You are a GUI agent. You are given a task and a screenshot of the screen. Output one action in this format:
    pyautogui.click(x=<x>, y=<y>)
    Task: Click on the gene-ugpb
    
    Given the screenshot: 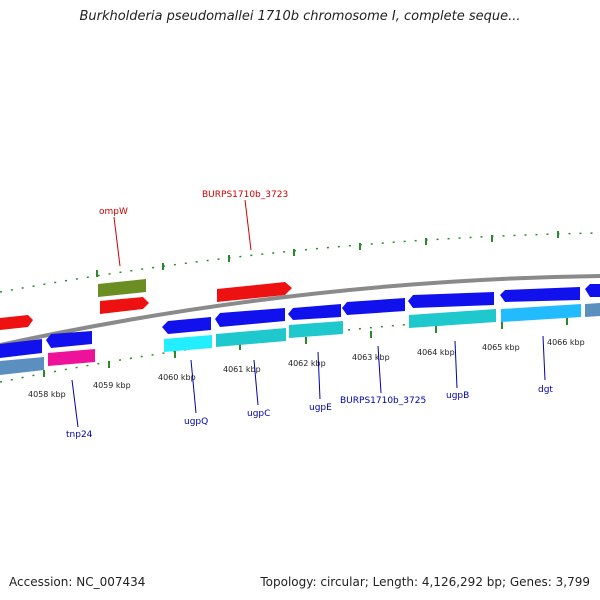 What is the action you would take?
    pyautogui.click(x=452, y=318)
    